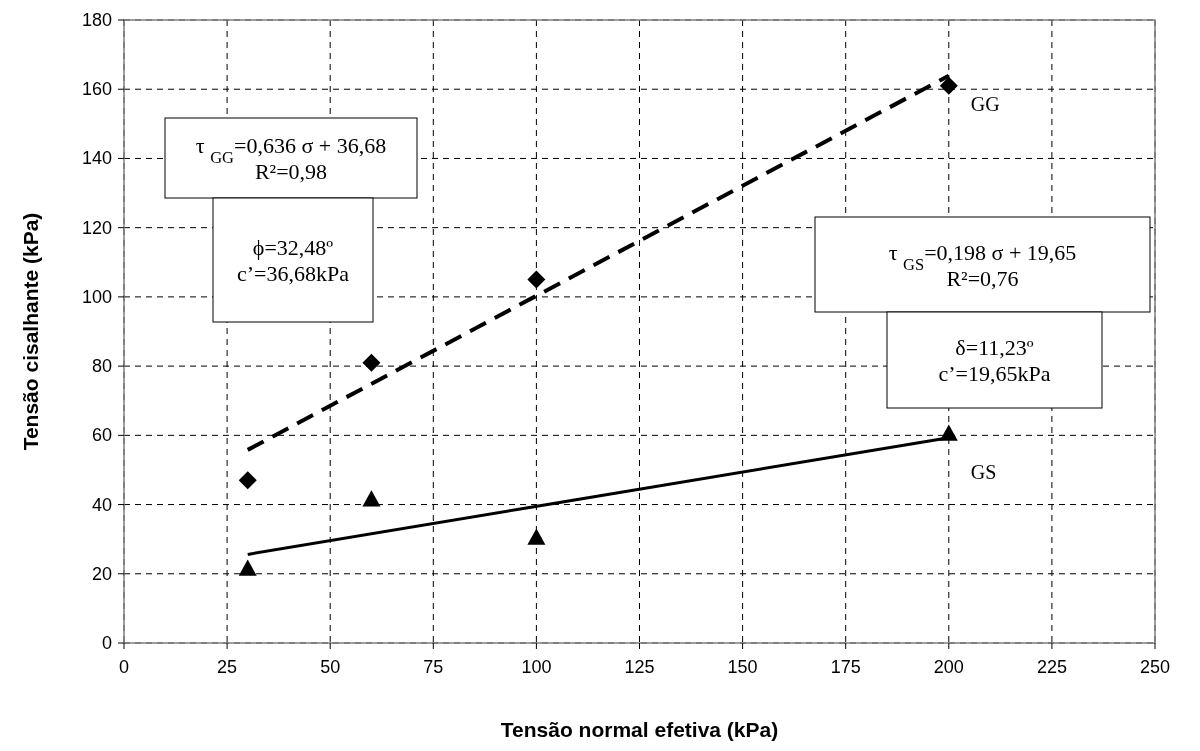 The height and width of the screenshot is (751, 1200). Describe the element at coordinates (742, 667) in the screenshot. I see `x-tick-label: 150` at that location.